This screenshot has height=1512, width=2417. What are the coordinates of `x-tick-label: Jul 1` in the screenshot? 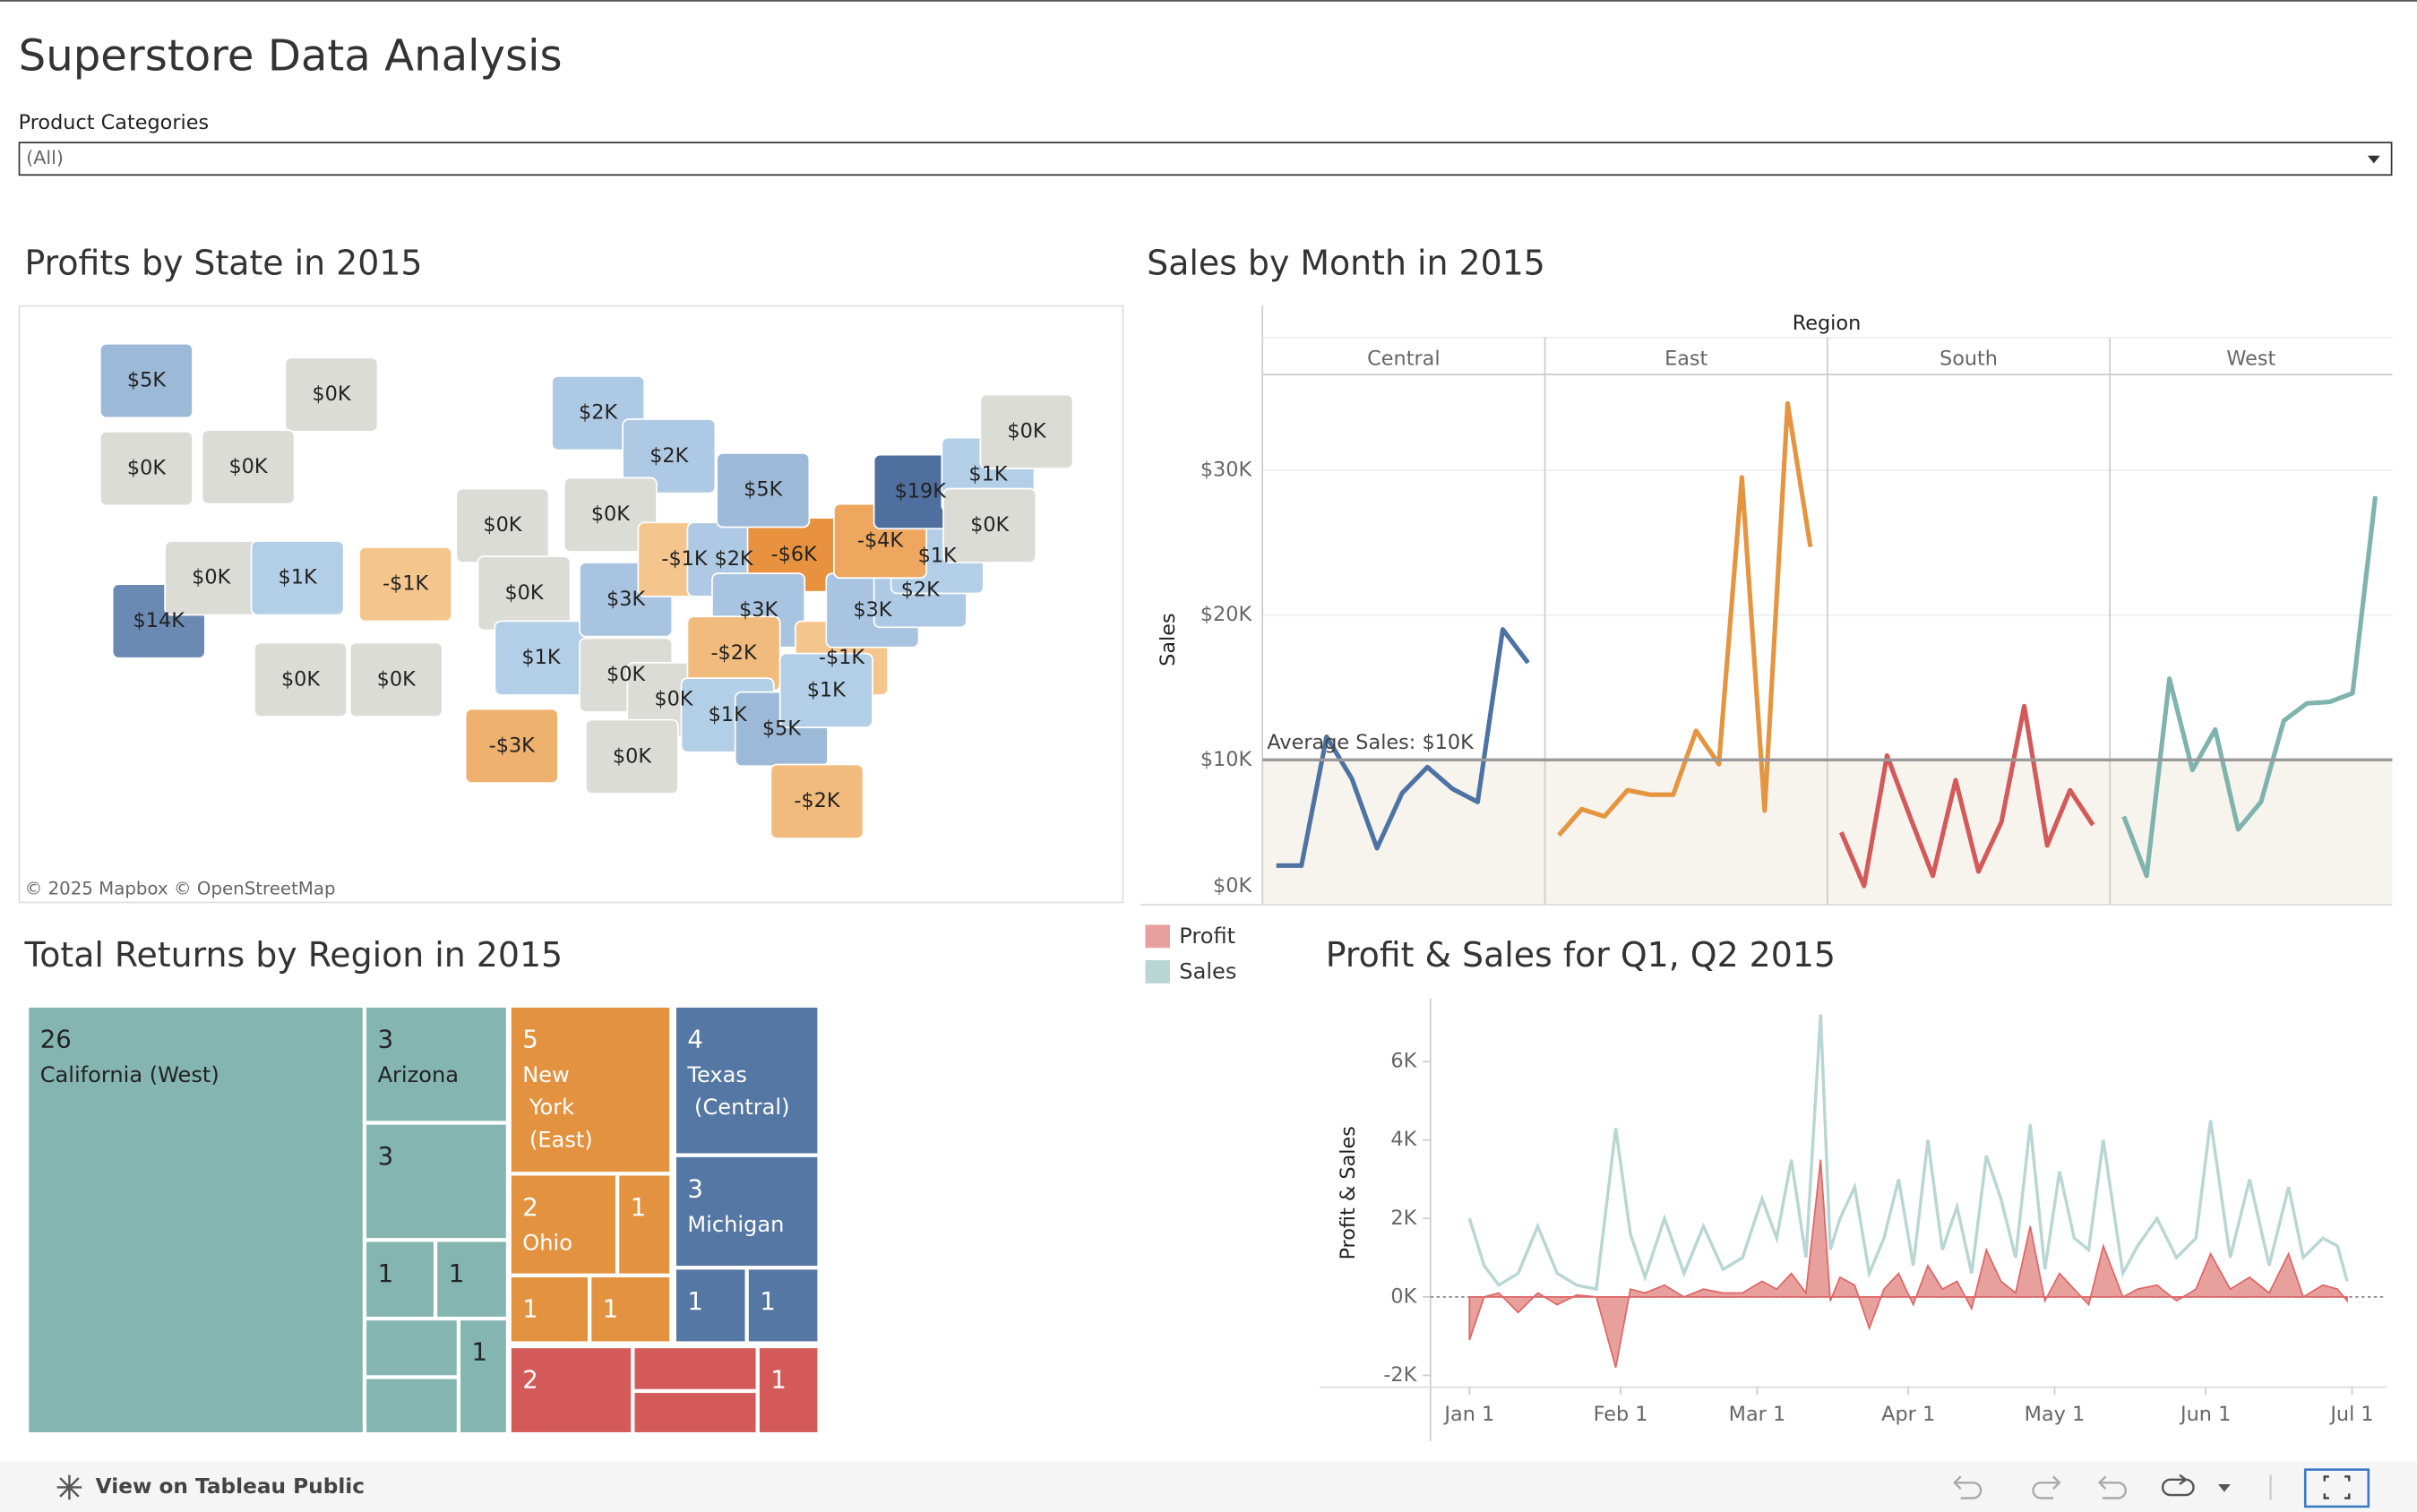 It's located at (2350, 1415).